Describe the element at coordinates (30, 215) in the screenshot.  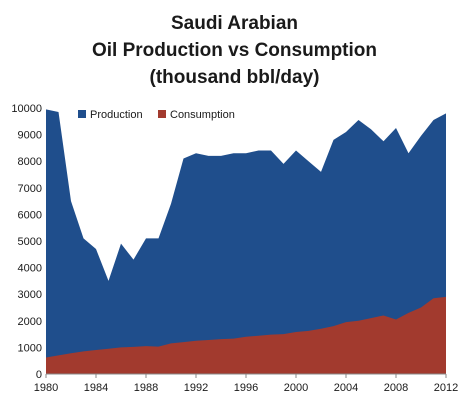
I see `y-tick-label: 6000` at that location.